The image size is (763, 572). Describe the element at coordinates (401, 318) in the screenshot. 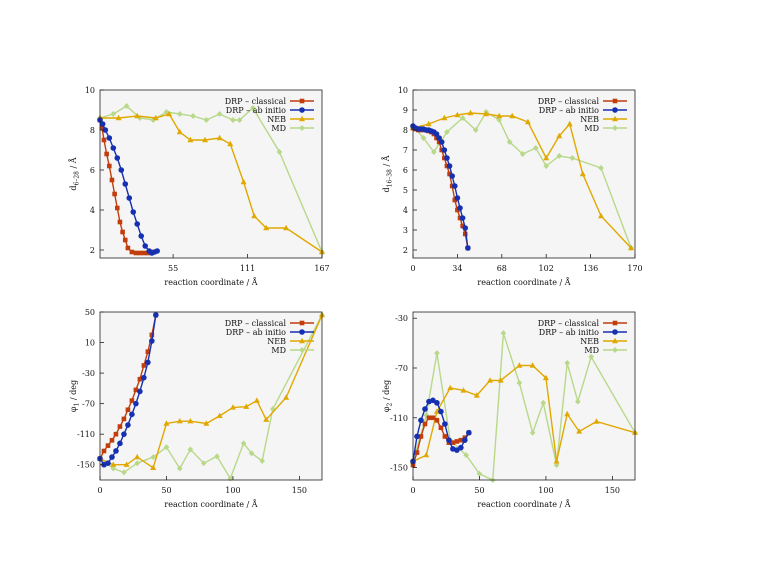

I see `y-tick-label: -30` at that location.